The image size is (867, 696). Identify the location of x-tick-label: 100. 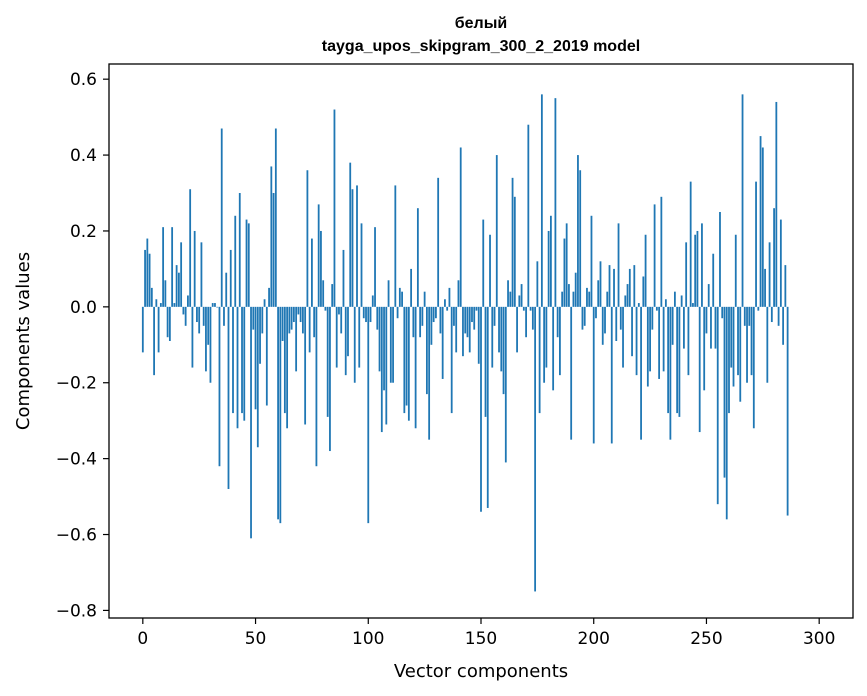
(368, 639).